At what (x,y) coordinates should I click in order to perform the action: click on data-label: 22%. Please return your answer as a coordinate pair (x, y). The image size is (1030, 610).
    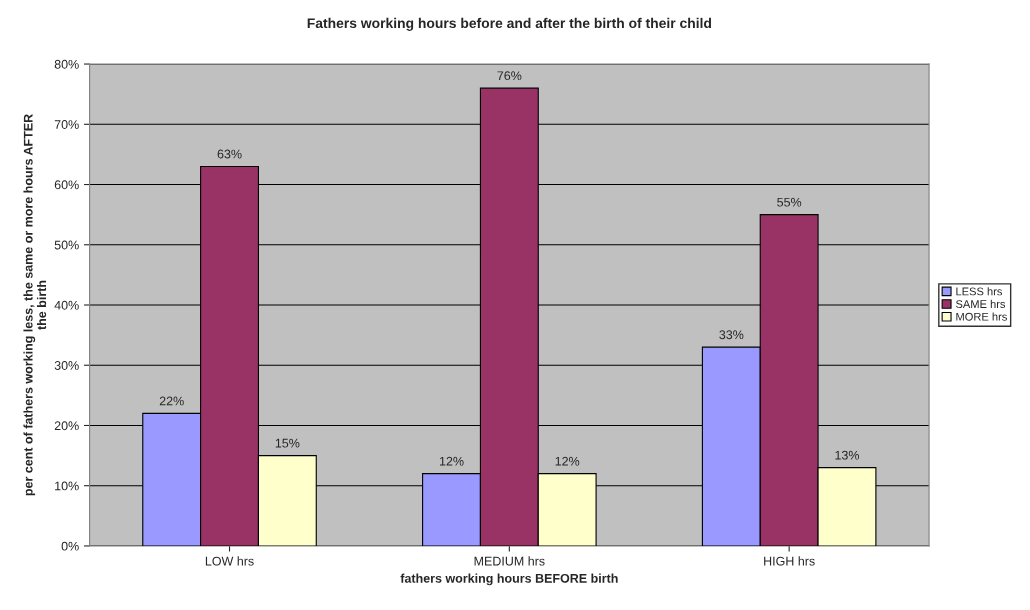
    Looking at the image, I should click on (171, 401).